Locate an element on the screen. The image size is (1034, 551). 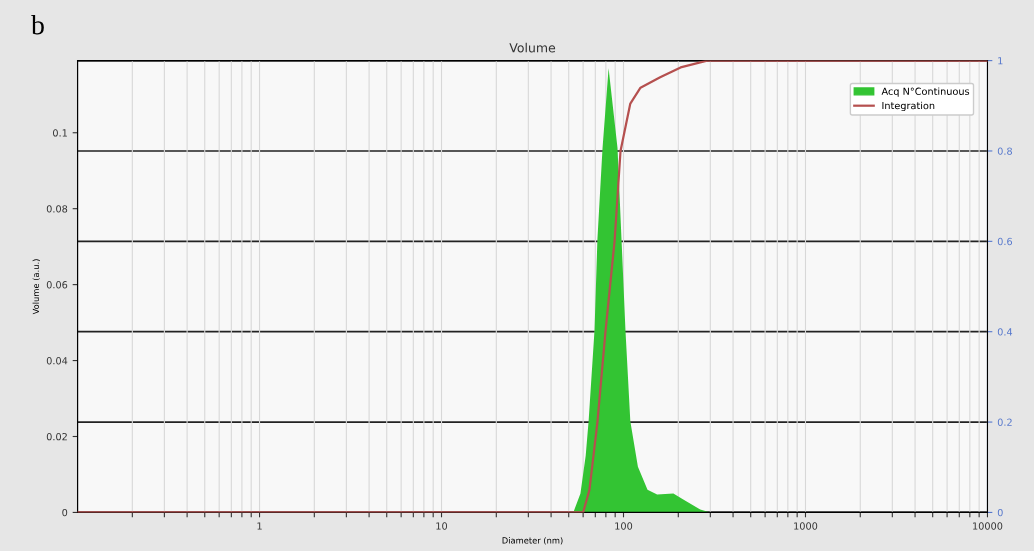
y-tick-label: 0 is located at coordinates (65, 512).